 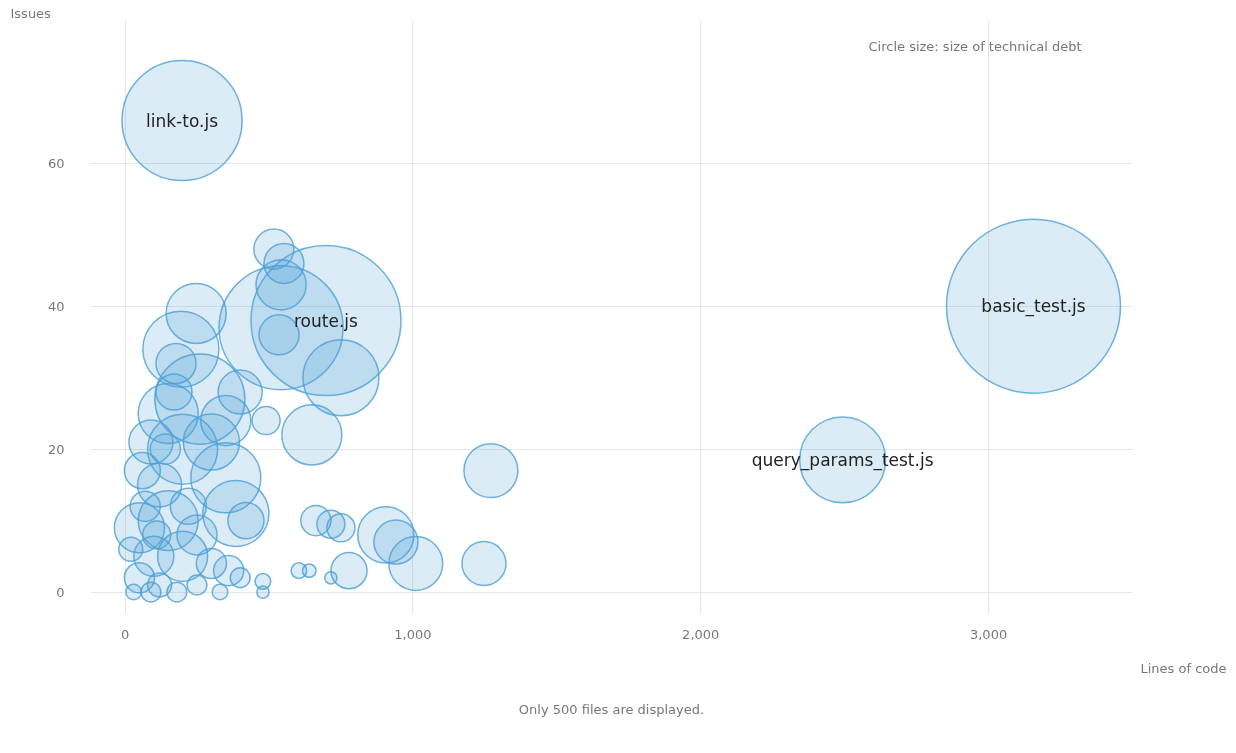 What do you see at coordinates (975, 46) in the screenshot?
I see `legend-title: Circle size: size of technical debt` at bounding box center [975, 46].